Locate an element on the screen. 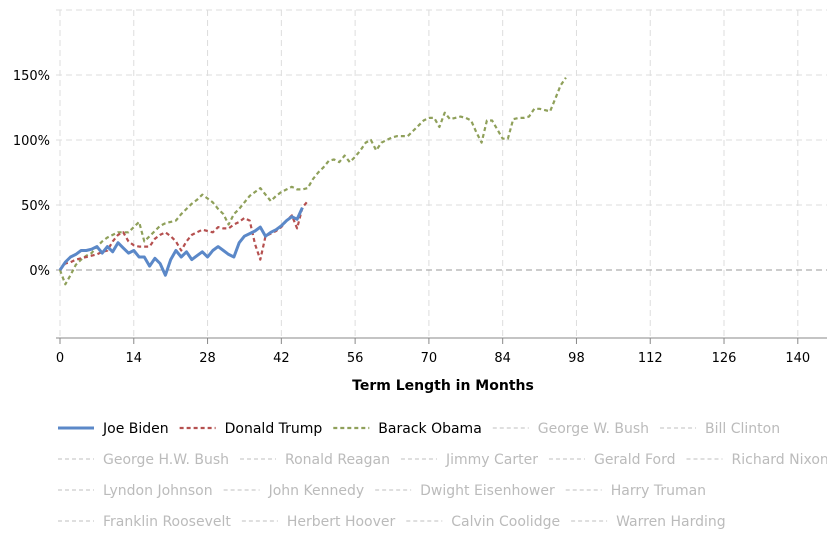  legend-item: George H.W. Bush is located at coordinates (143, 460).